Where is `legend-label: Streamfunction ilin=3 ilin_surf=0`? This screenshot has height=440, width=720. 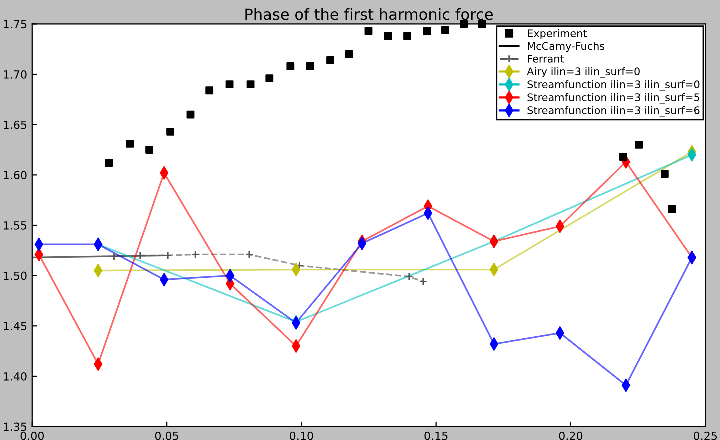
legend-label: Streamfunction ilin=3 ilin_surf=0 is located at coordinates (614, 85).